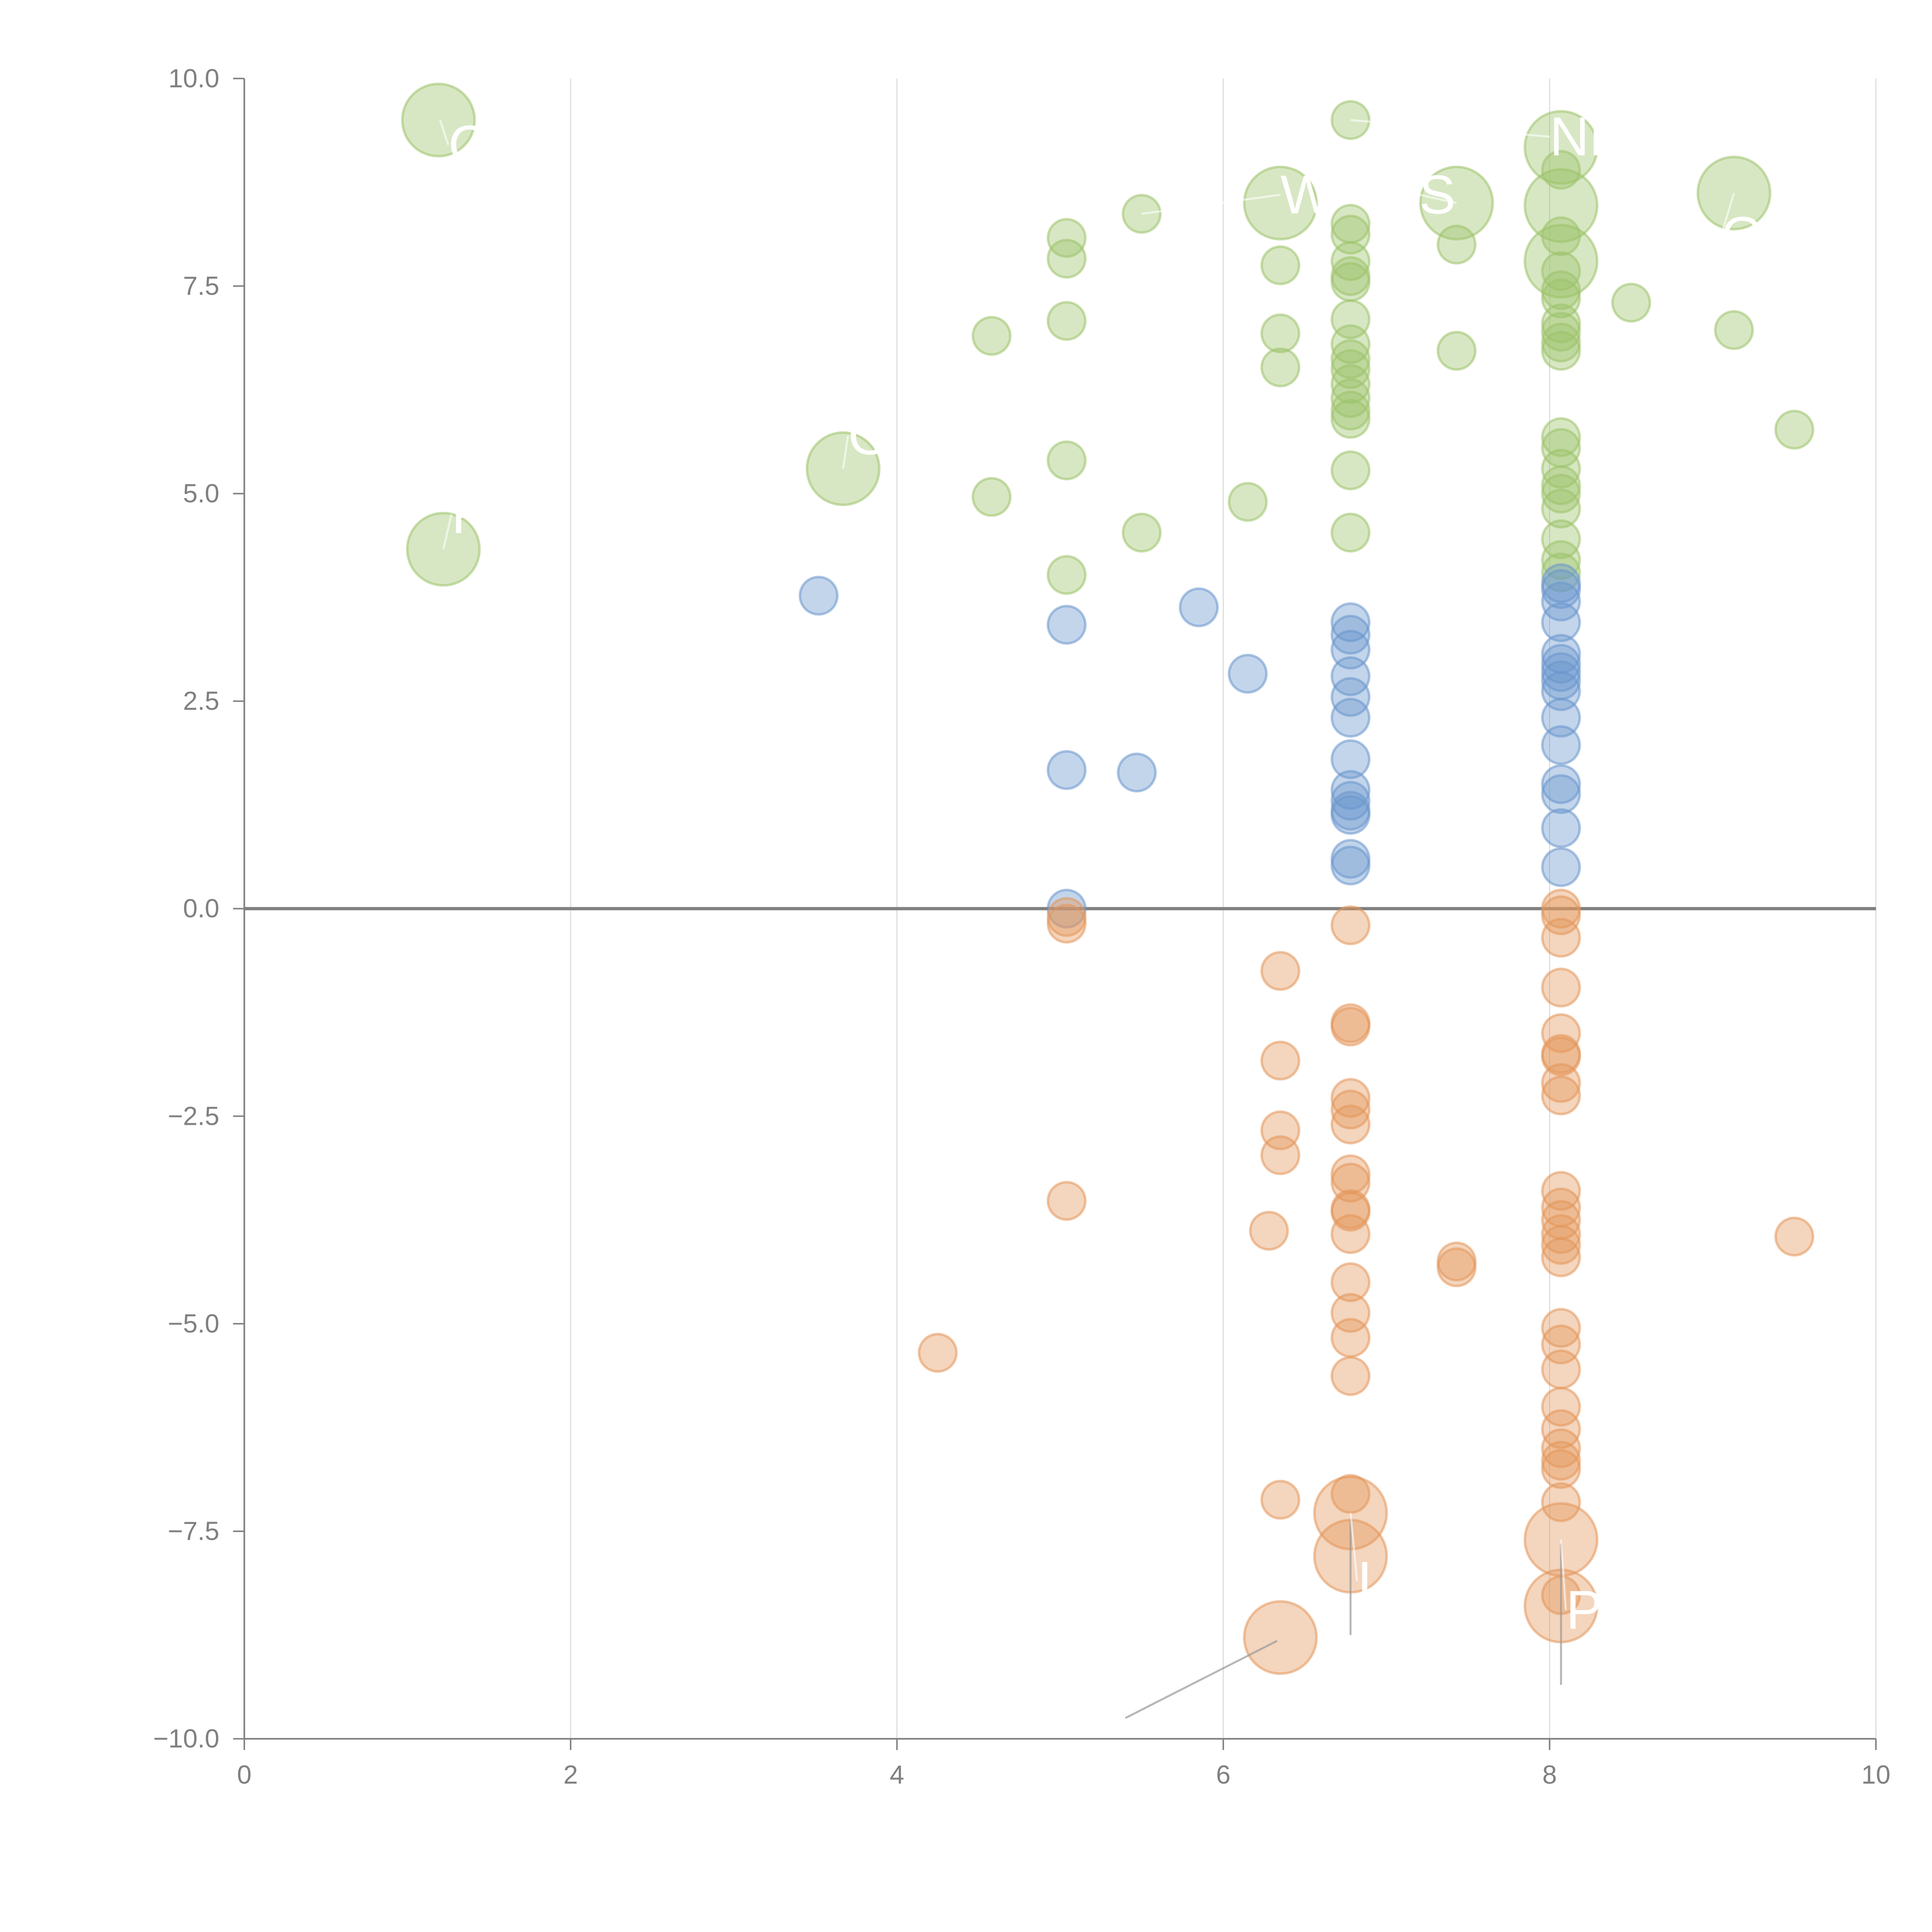 Image resolution: width=1932 pixels, height=1932 pixels. What do you see at coordinates (1549, 1774) in the screenshot?
I see `x-tick-label: 8` at bounding box center [1549, 1774].